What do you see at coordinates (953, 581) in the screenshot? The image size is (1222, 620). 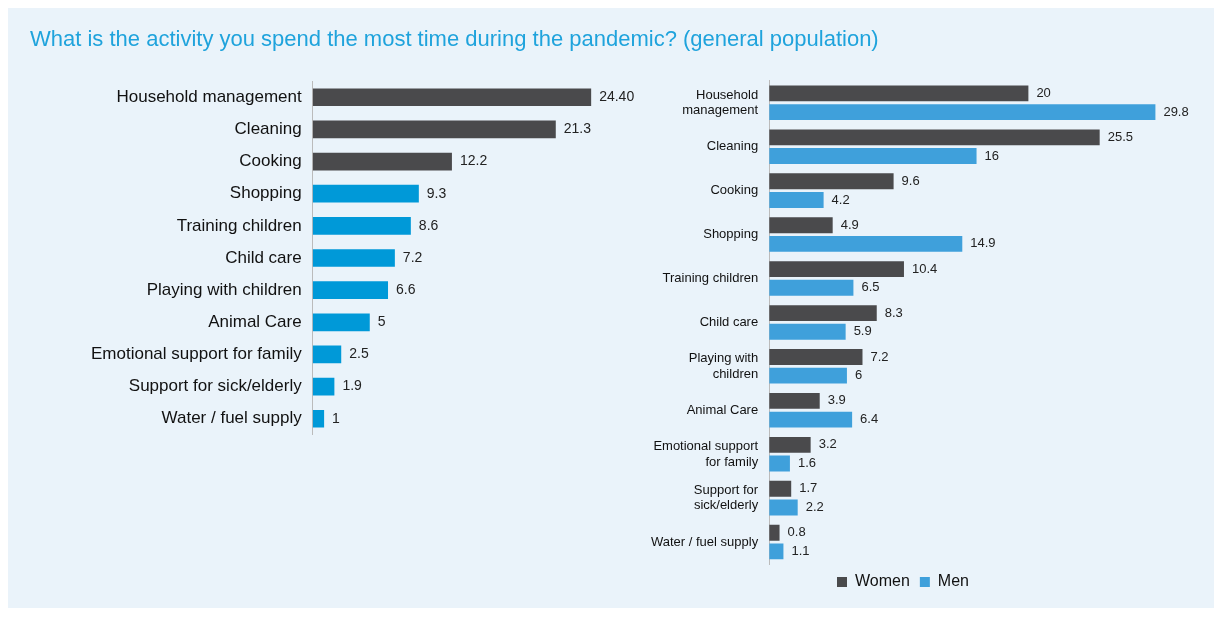 I see `legend-label: Men` at bounding box center [953, 581].